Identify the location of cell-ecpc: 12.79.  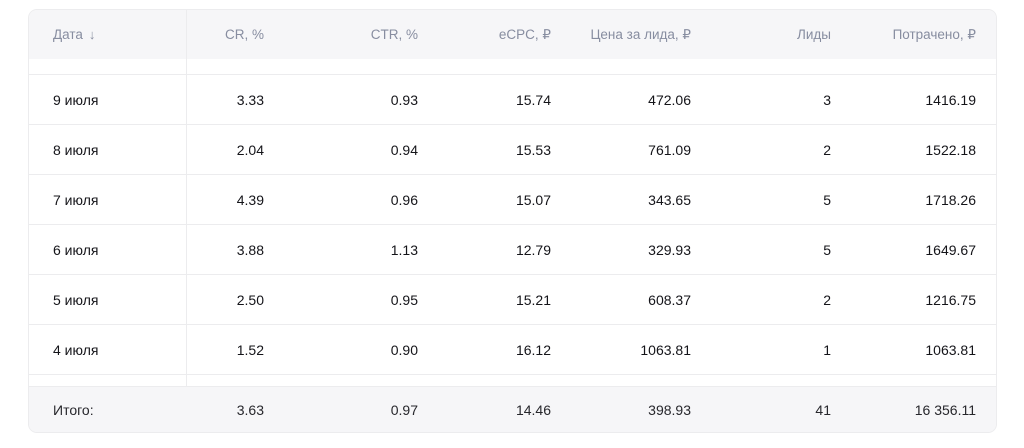
(533, 249).